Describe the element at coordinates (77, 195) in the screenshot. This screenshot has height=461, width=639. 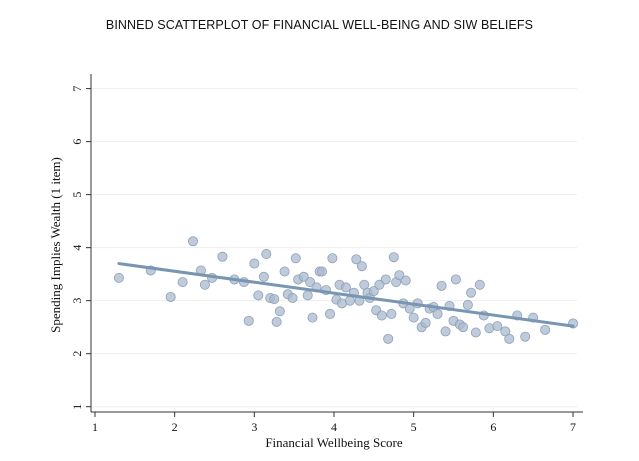
I see `y-tick-label: 5` at that location.